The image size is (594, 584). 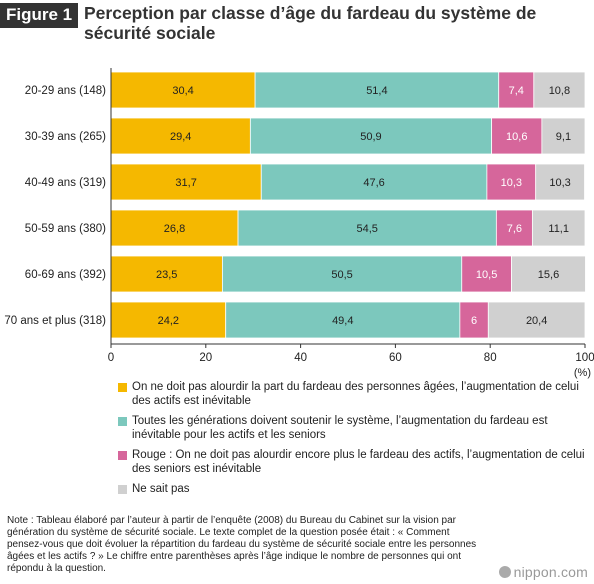 What do you see at coordinates (582, 373) in the screenshot?
I see `x-unit-label: (%)` at bounding box center [582, 373].